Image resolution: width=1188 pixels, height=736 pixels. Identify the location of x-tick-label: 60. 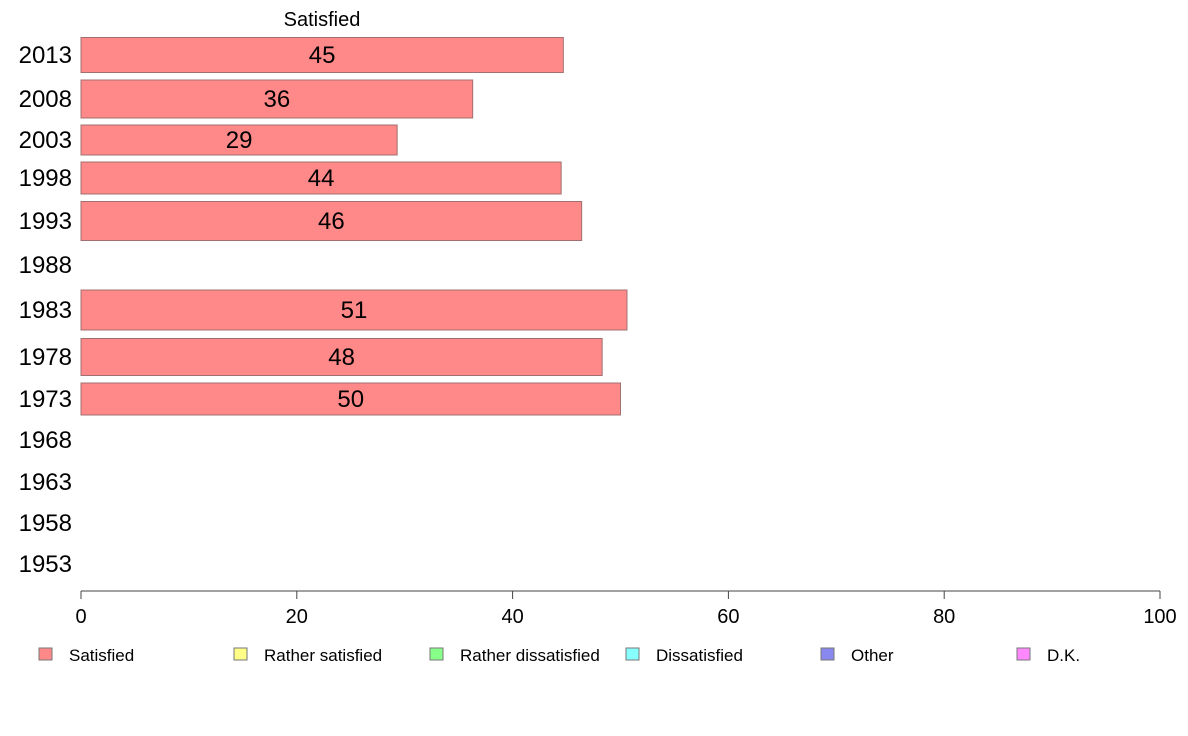
(728, 617).